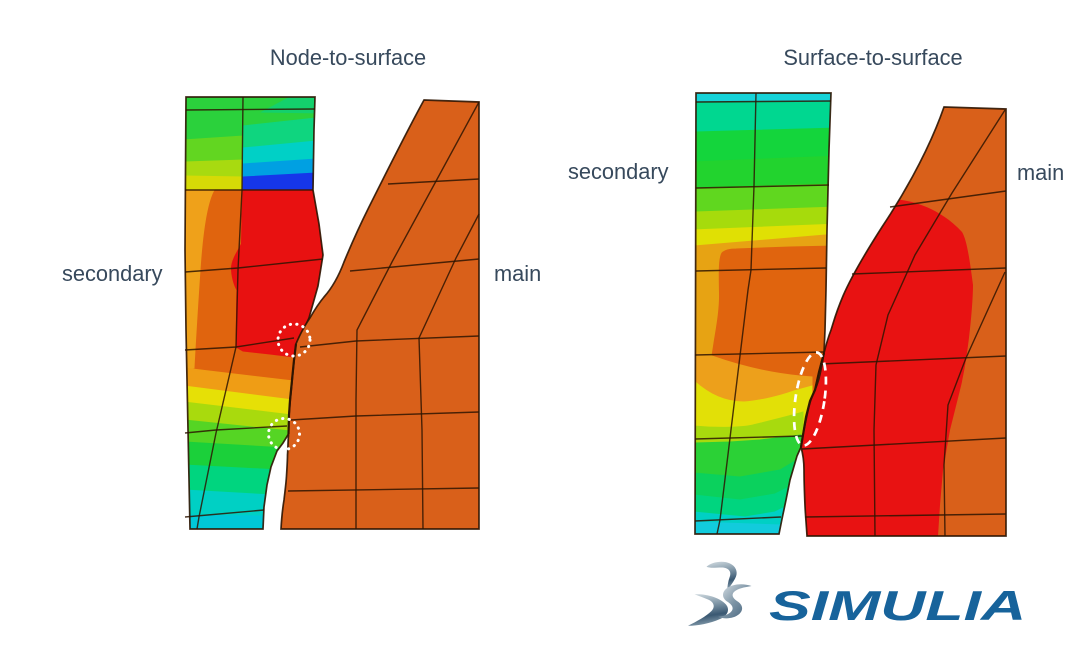 This screenshot has width=1080, height=665. What do you see at coordinates (872, 57) in the screenshot?
I see `svg-text: Surface-to-surface` at bounding box center [872, 57].